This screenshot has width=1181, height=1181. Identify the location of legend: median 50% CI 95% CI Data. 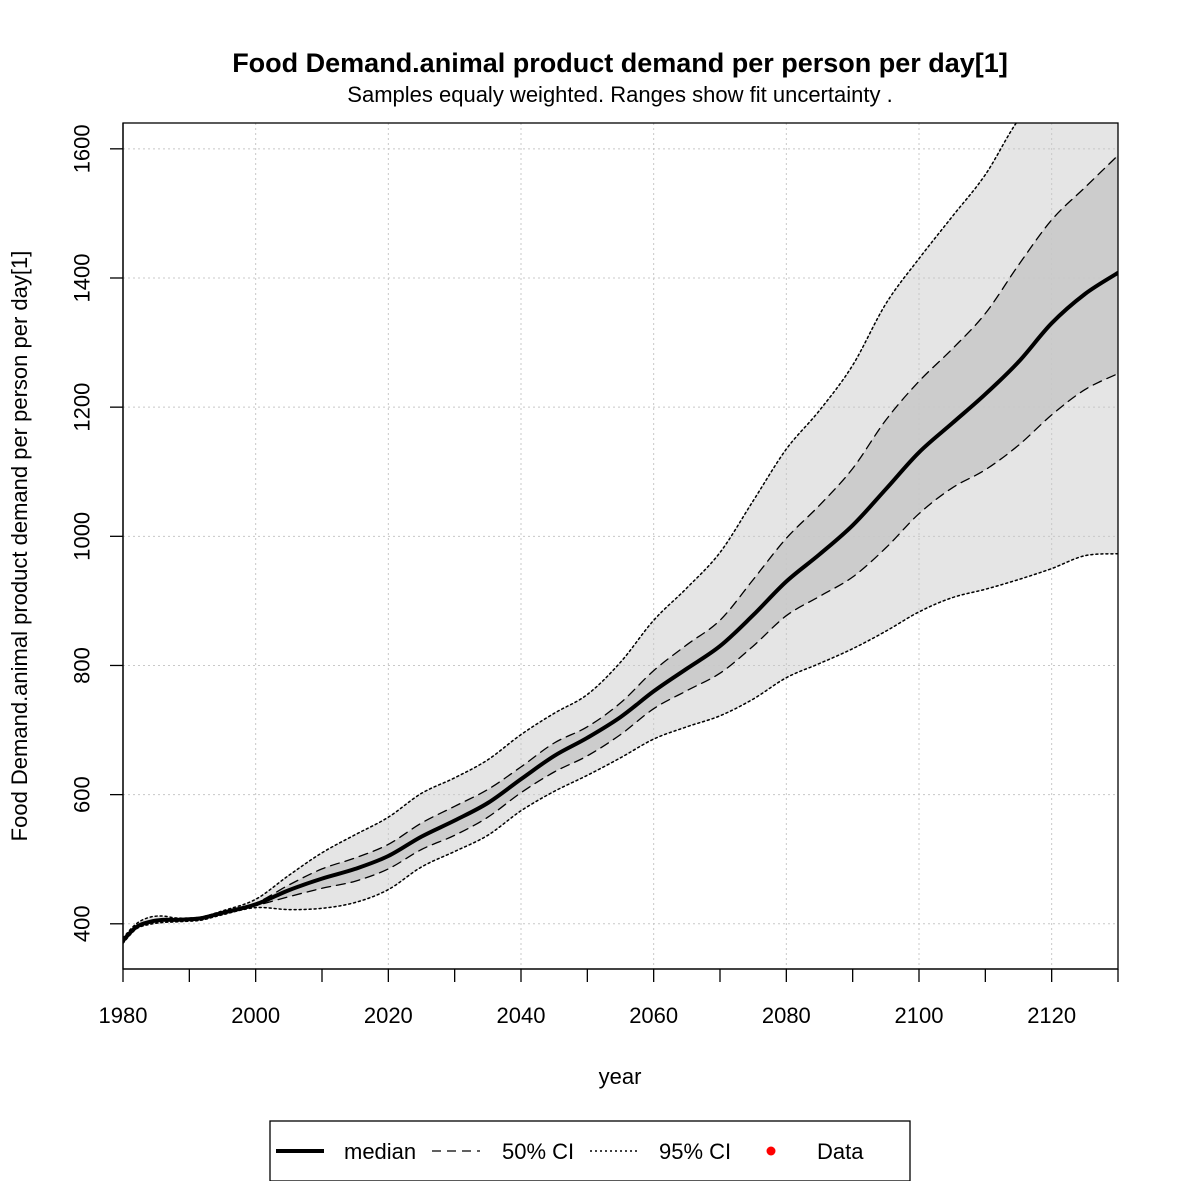
(590, 1150).